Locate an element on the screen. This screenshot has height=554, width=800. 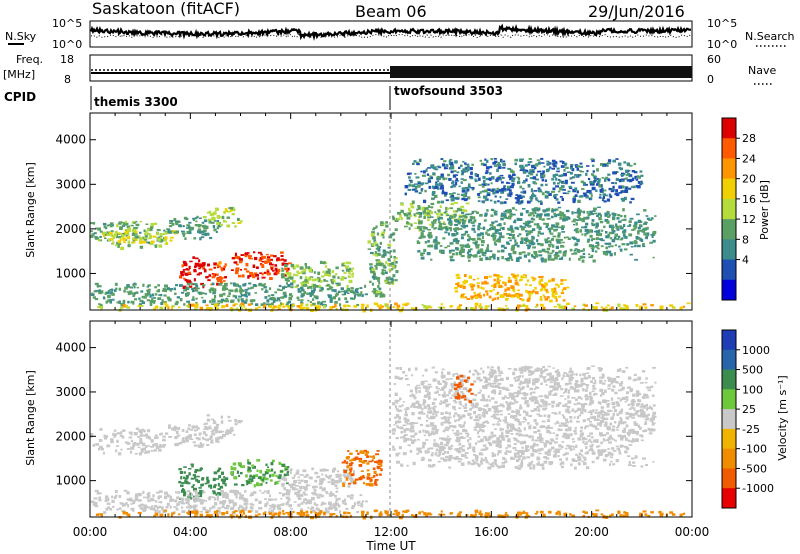
freq-tick-bottom: 8 is located at coordinates (67, 79).